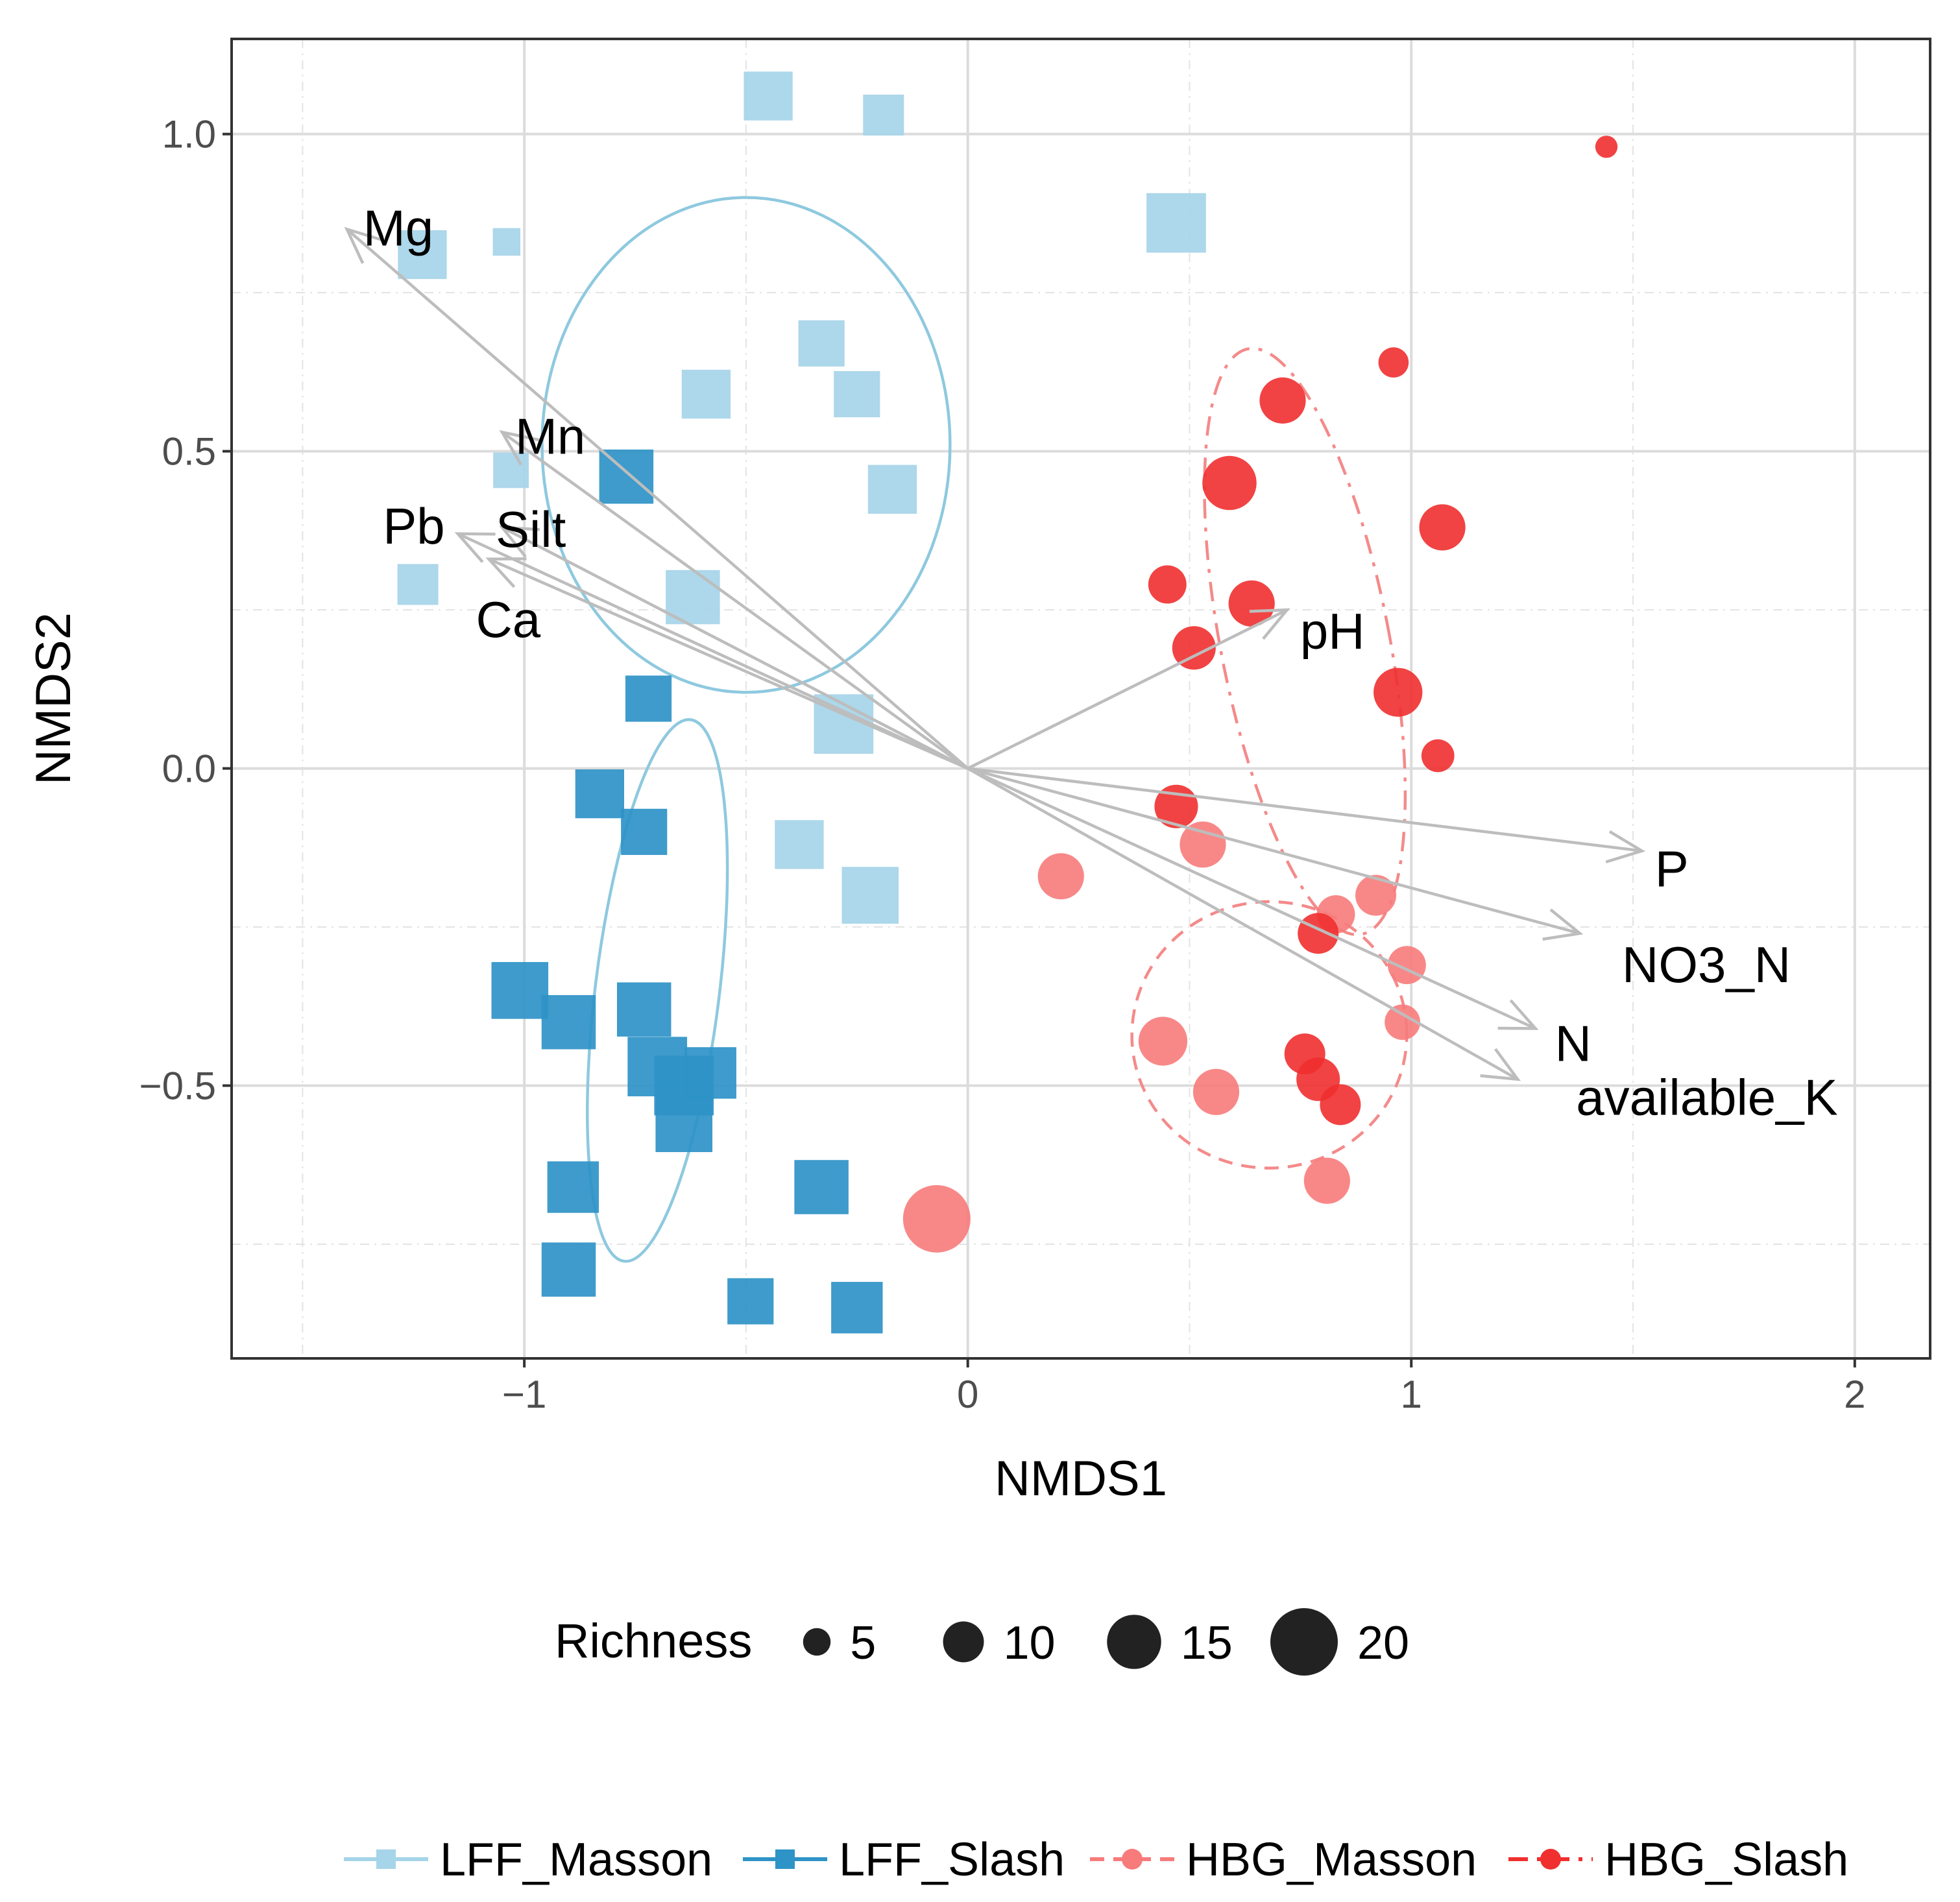 The width and height of the screenshot is (1960, 1902). Describe the element at coordinates (576, 1860) in the screenshot. I see `group-legend-label: LFF_Masson` at that location.